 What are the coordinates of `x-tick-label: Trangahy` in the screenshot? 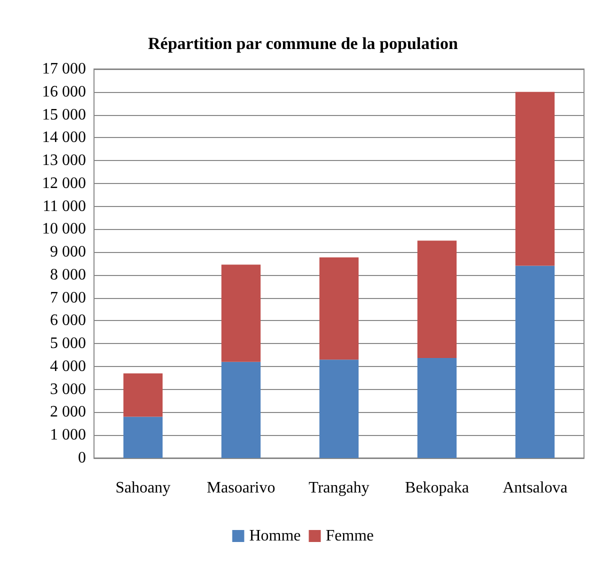 It's located at (339, 488).